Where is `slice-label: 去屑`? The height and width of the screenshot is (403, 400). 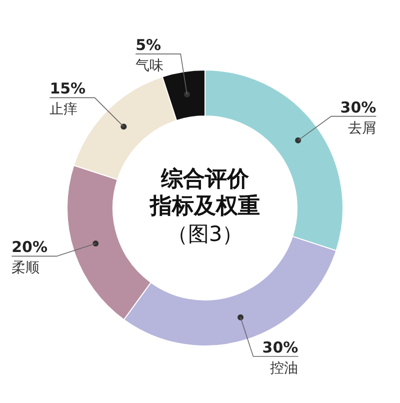 slice-label: 去屑 is located at coordinates (362, 128).